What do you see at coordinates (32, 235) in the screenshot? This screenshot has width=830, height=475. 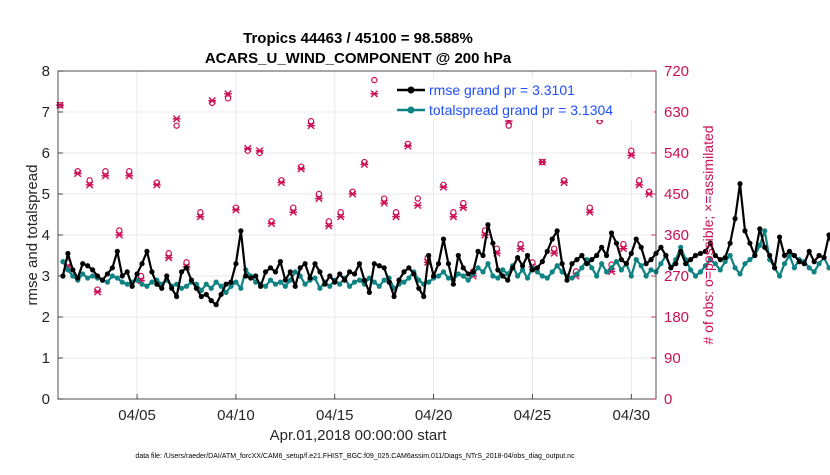 I see `y-axis-label: rmse and totalspread` at bounding box center [32, 235].